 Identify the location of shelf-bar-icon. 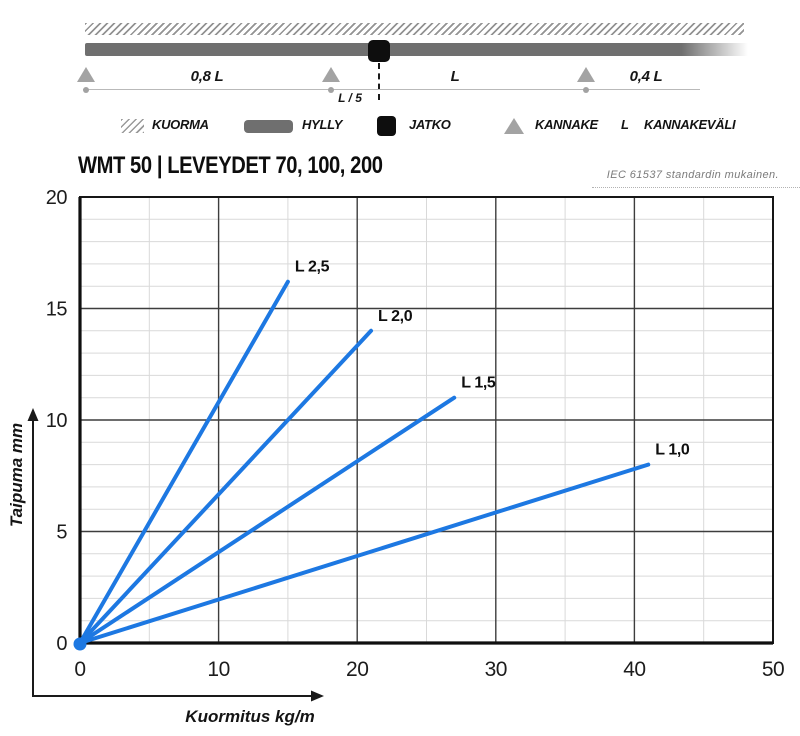
(268, 126).